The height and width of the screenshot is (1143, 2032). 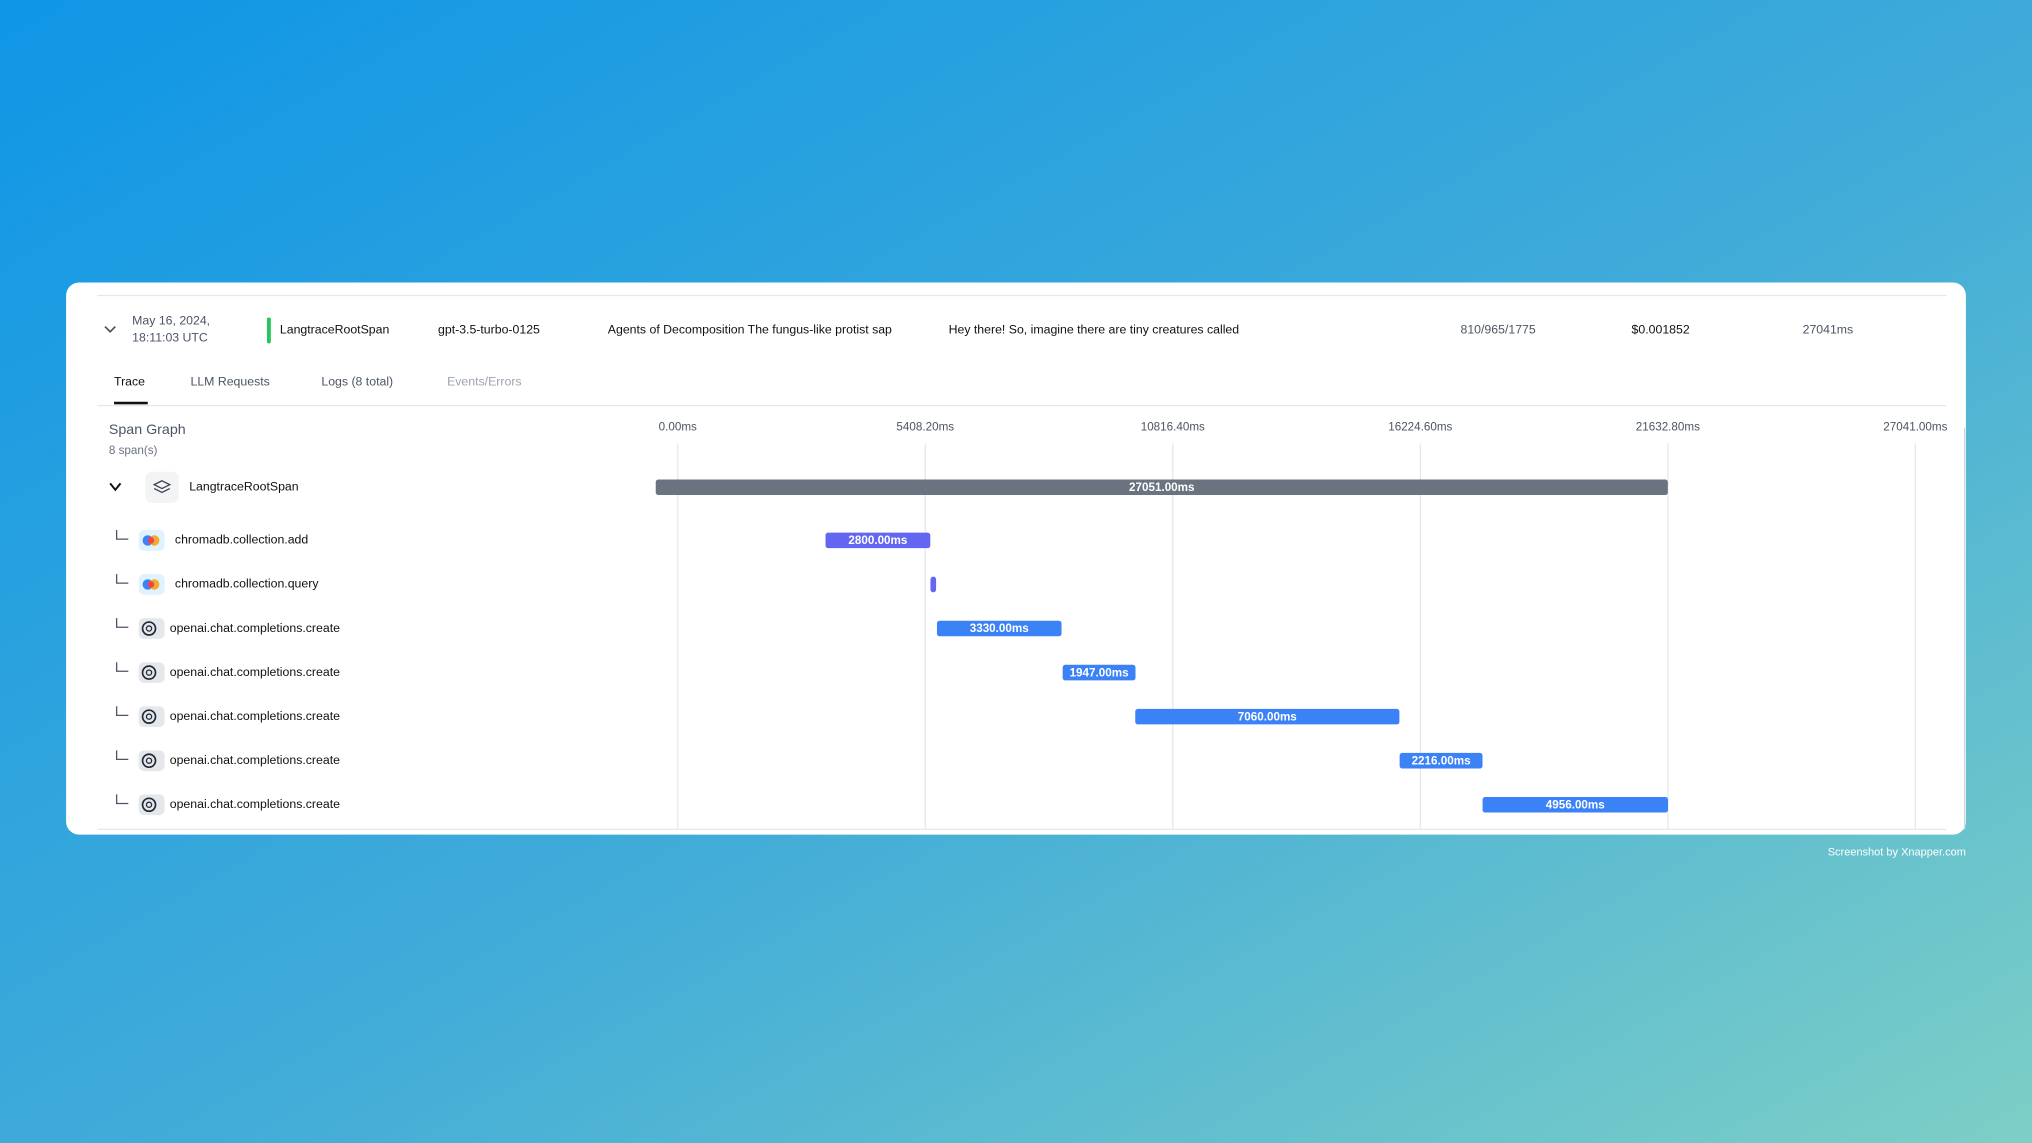 I want to click on span-duration: 1947.00ms, so click(x=1099, y=672).